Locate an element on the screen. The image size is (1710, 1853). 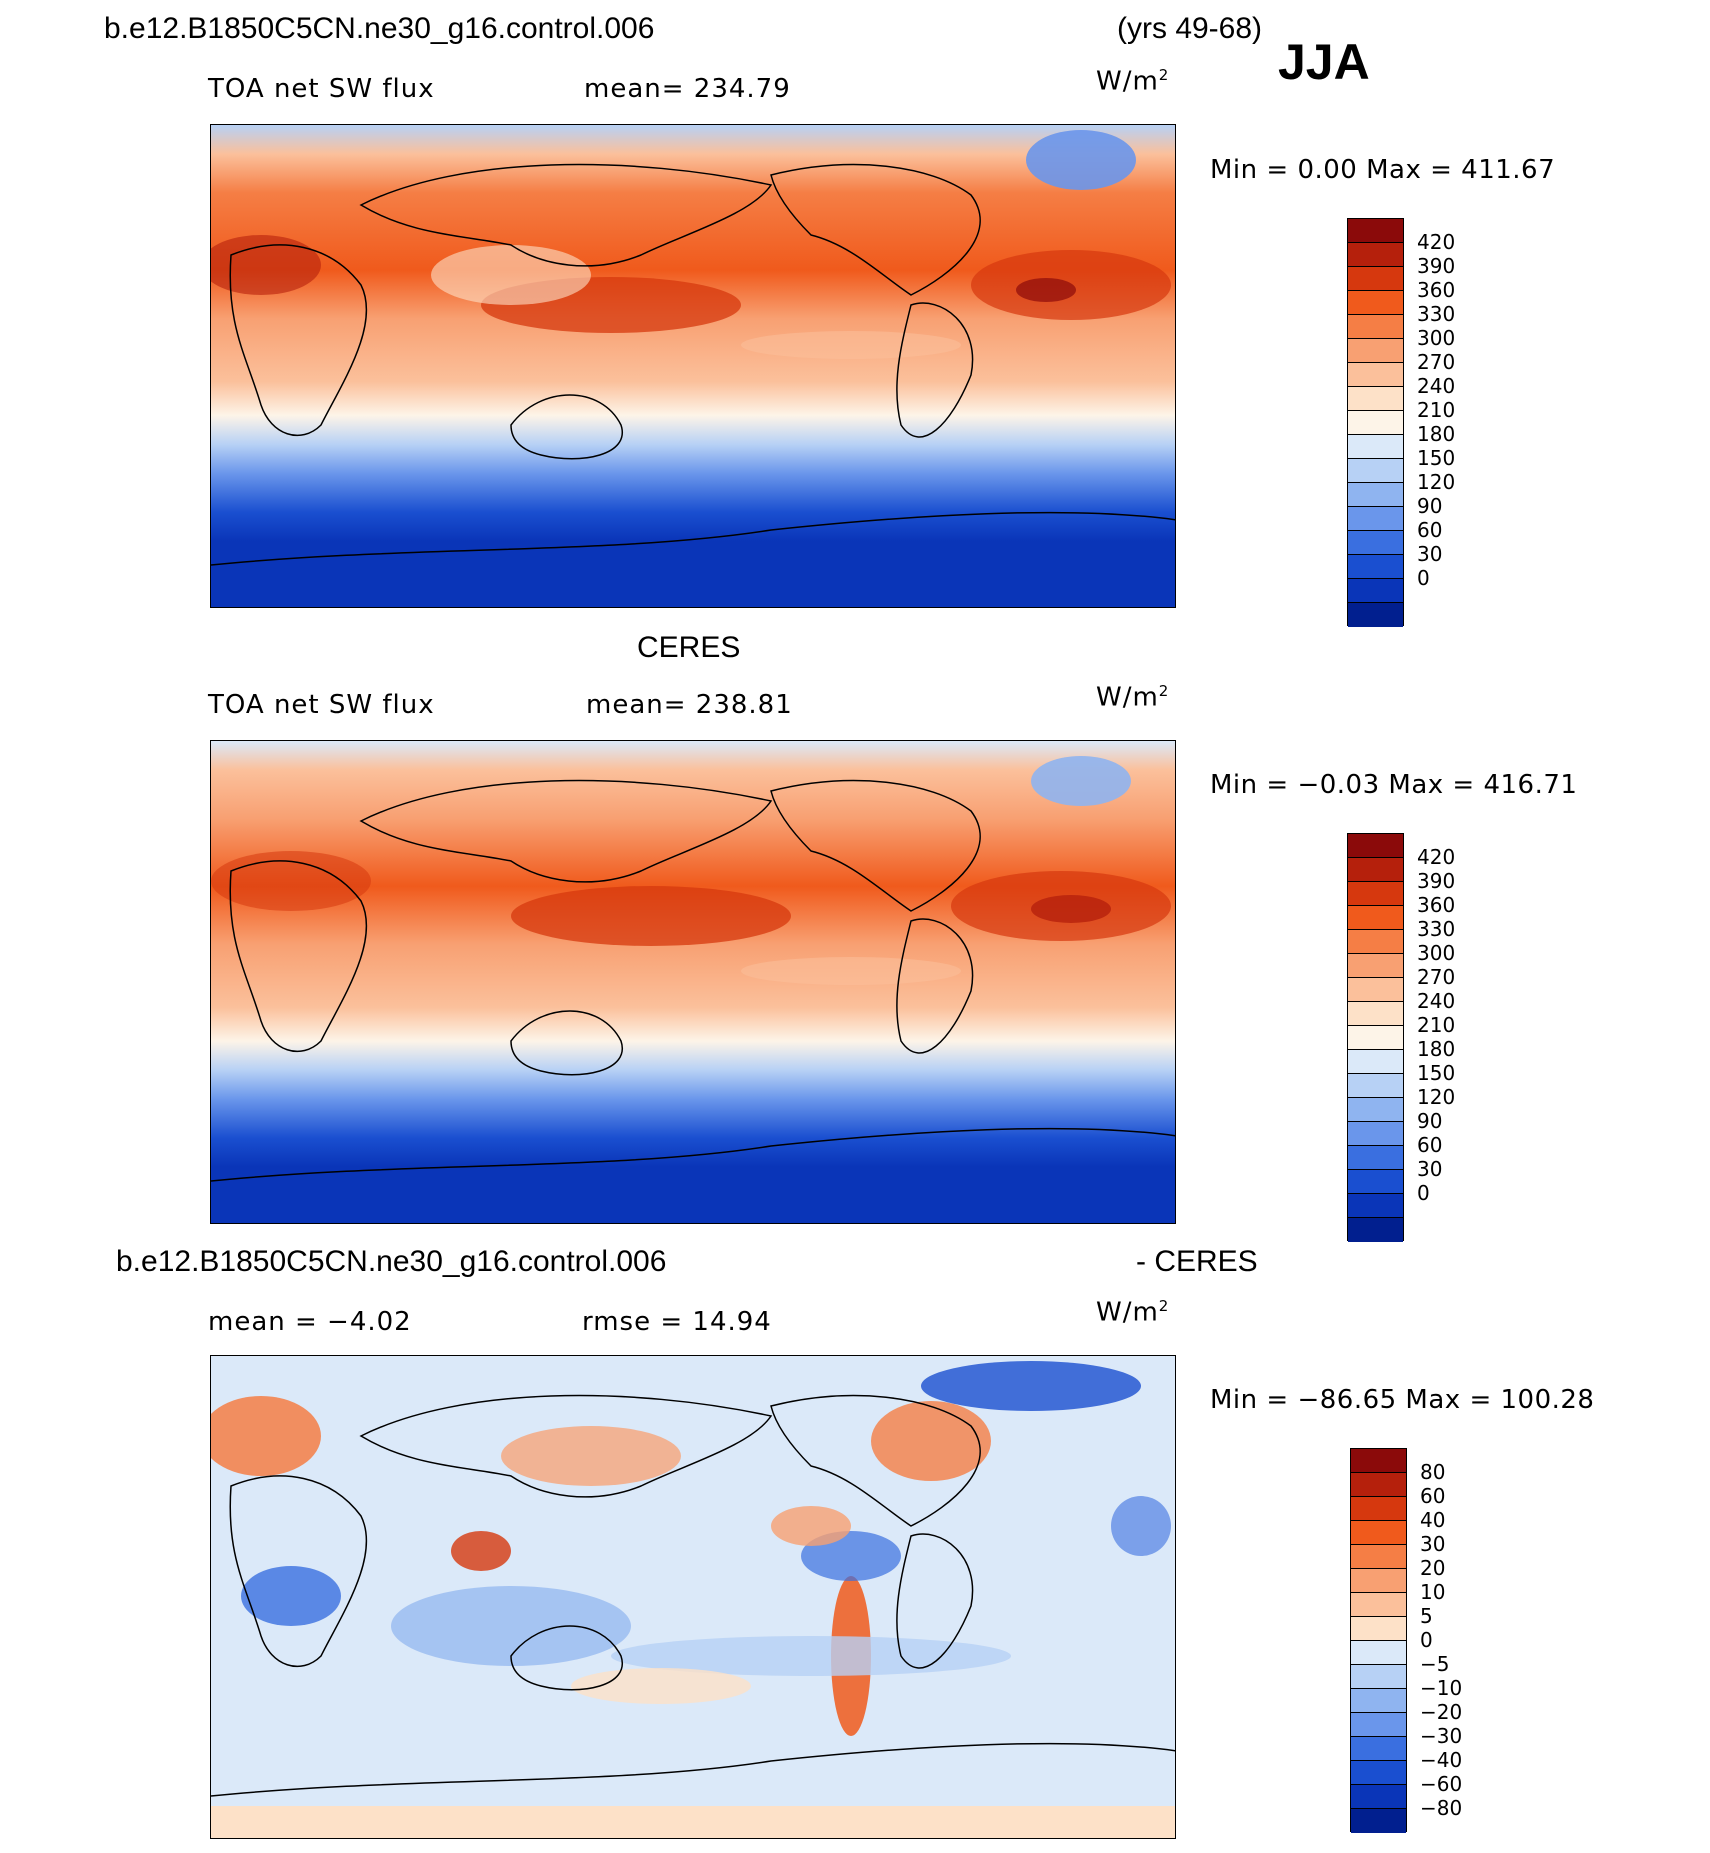
panel1-minmax: Min = 0.00 Max = 411.67 is located at coordinates (1383, 170).